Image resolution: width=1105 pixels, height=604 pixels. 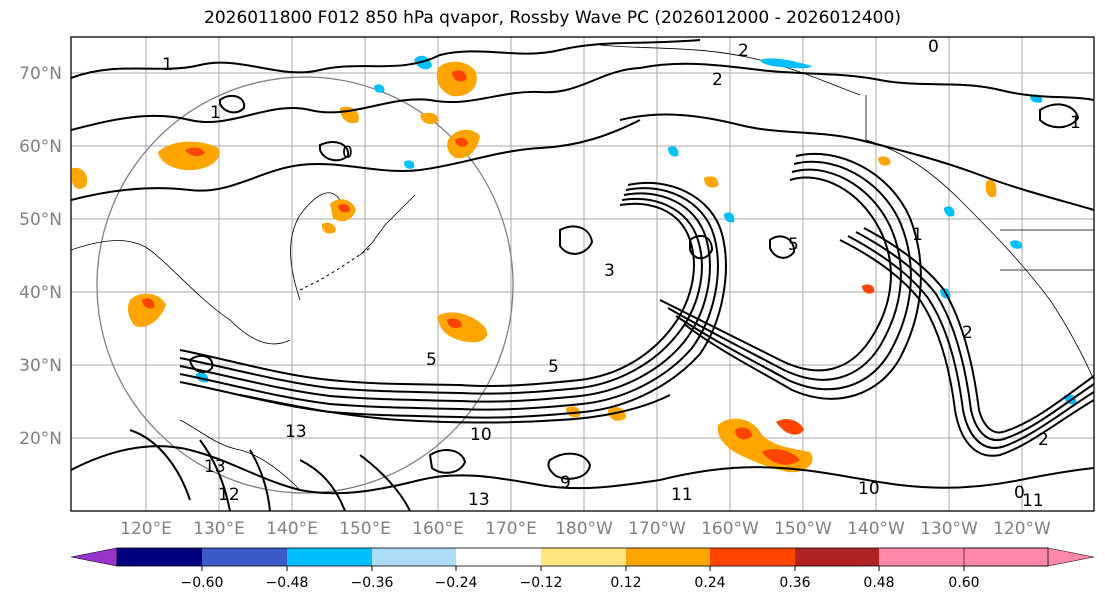 What do you see at coordinates (876, 529) in the screenshot?
I see `longitude-label: 140°W` at bounding box center [876, 529].